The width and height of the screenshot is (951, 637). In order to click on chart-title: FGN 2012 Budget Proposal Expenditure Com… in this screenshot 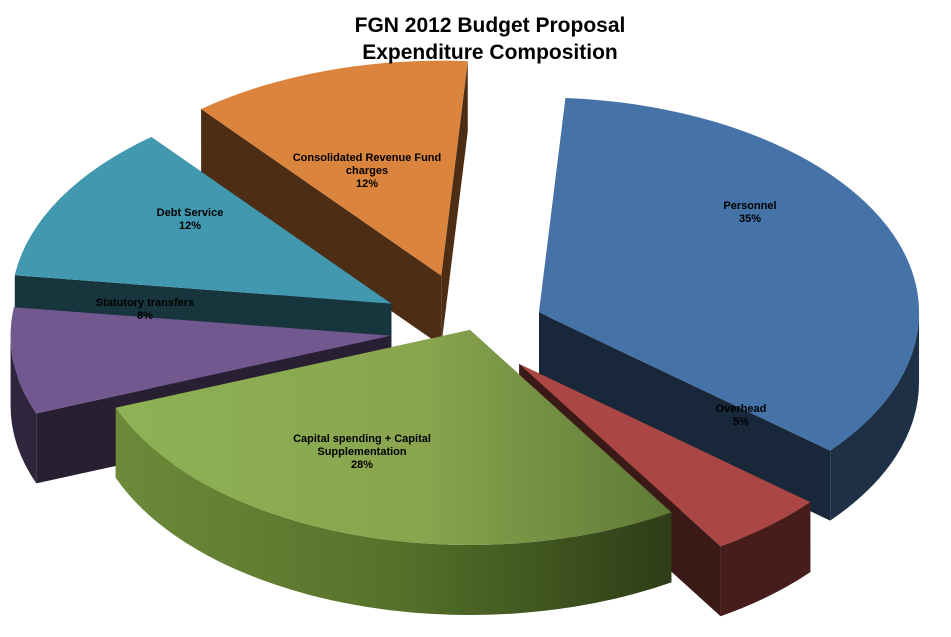, I will do `click(490, 39)`.